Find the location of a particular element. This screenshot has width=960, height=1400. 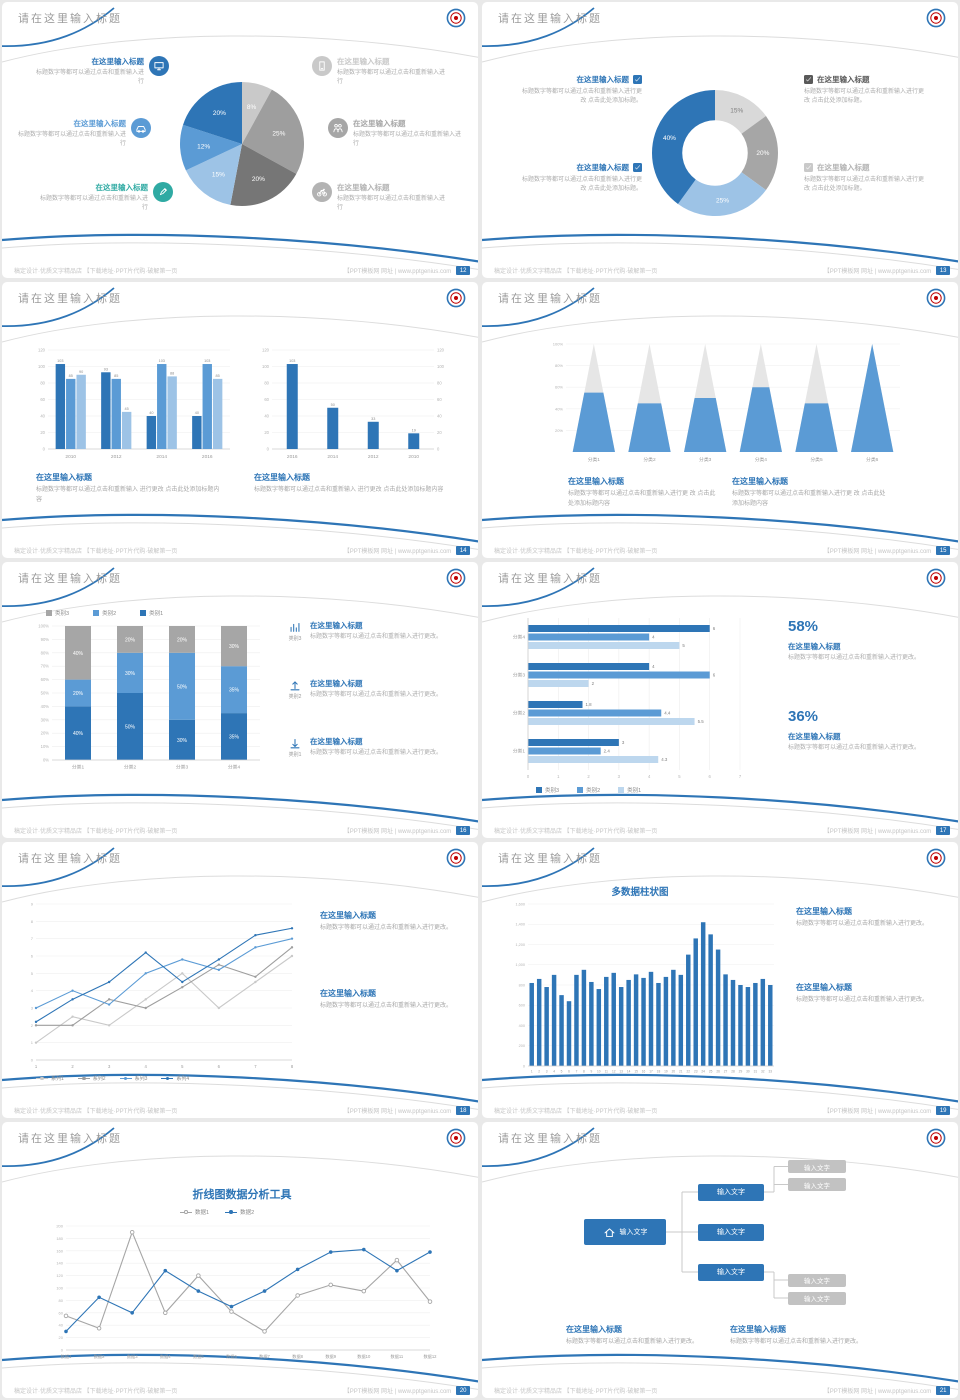

svg-text: 0 is located at coordinates (32, 1060).